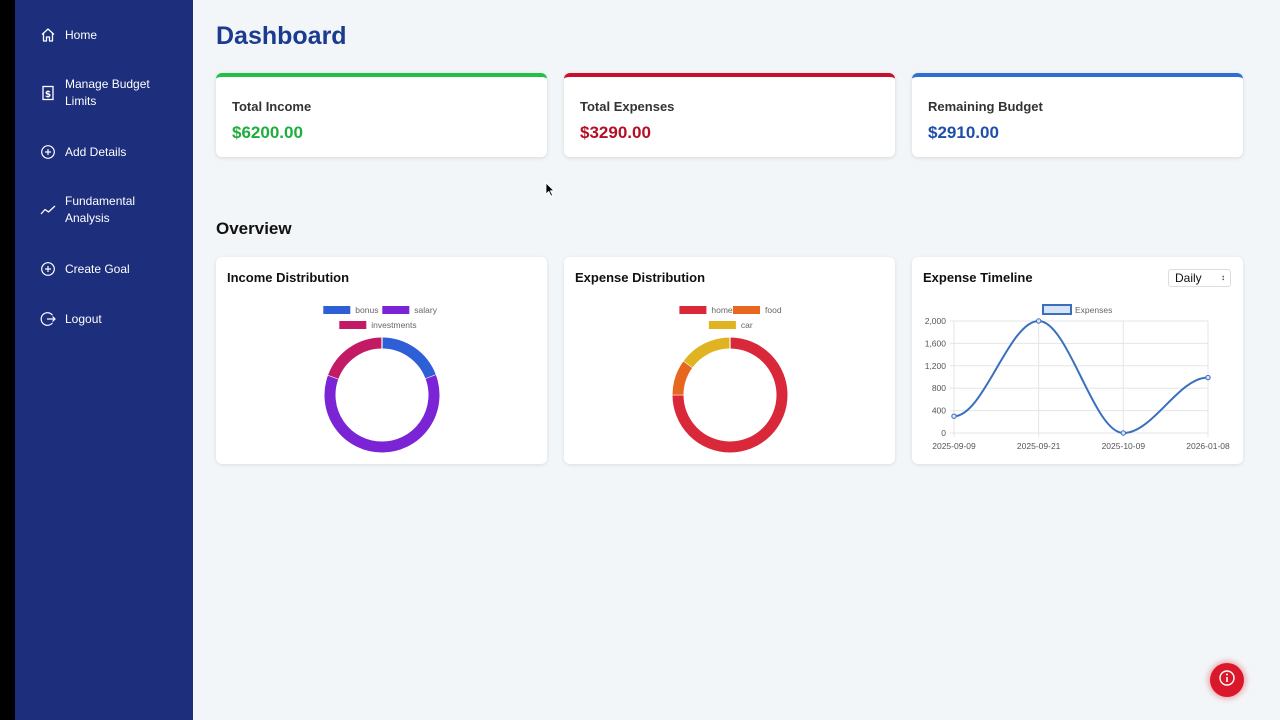  What do you see at coordinates (48, 35) in the screenshot?
I see `home-icon` at bounding box center [48, 35].